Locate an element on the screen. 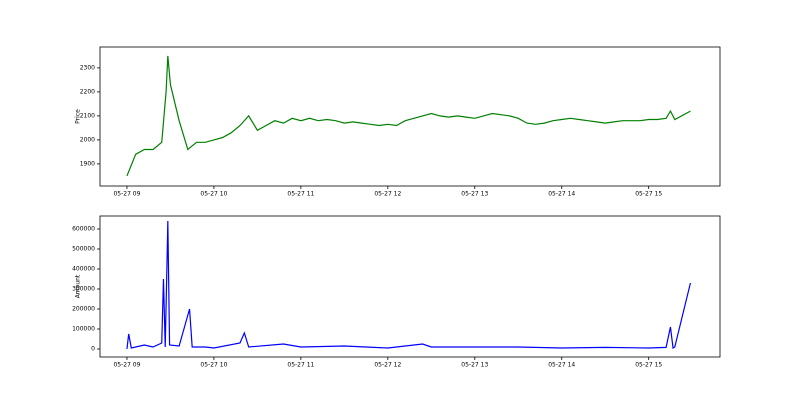  y-tick-label: 500000 is located at coordinates (83, 249).